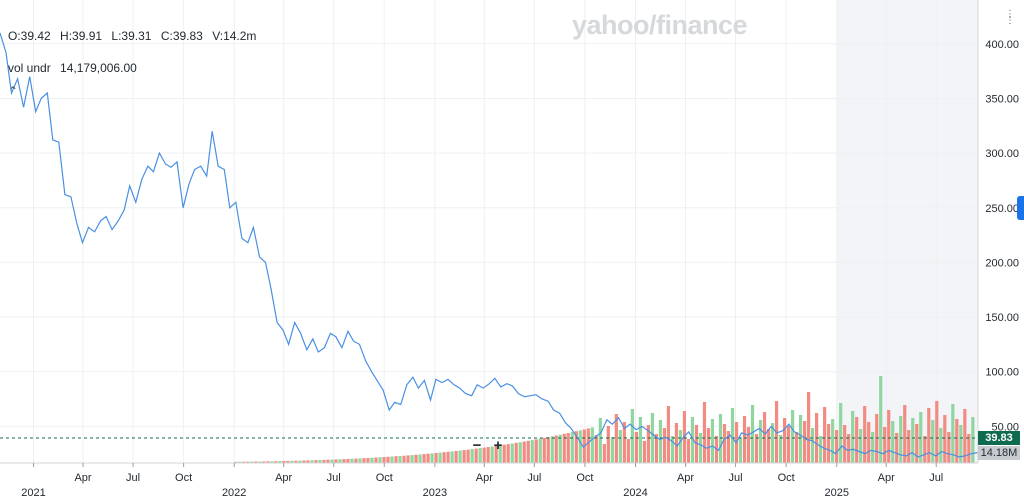 The height and width of the screenshot is (500, 1024). Describe the element at coordinates (477, 445) in the screenshot. I see `zoom-out-button: −` at that location.